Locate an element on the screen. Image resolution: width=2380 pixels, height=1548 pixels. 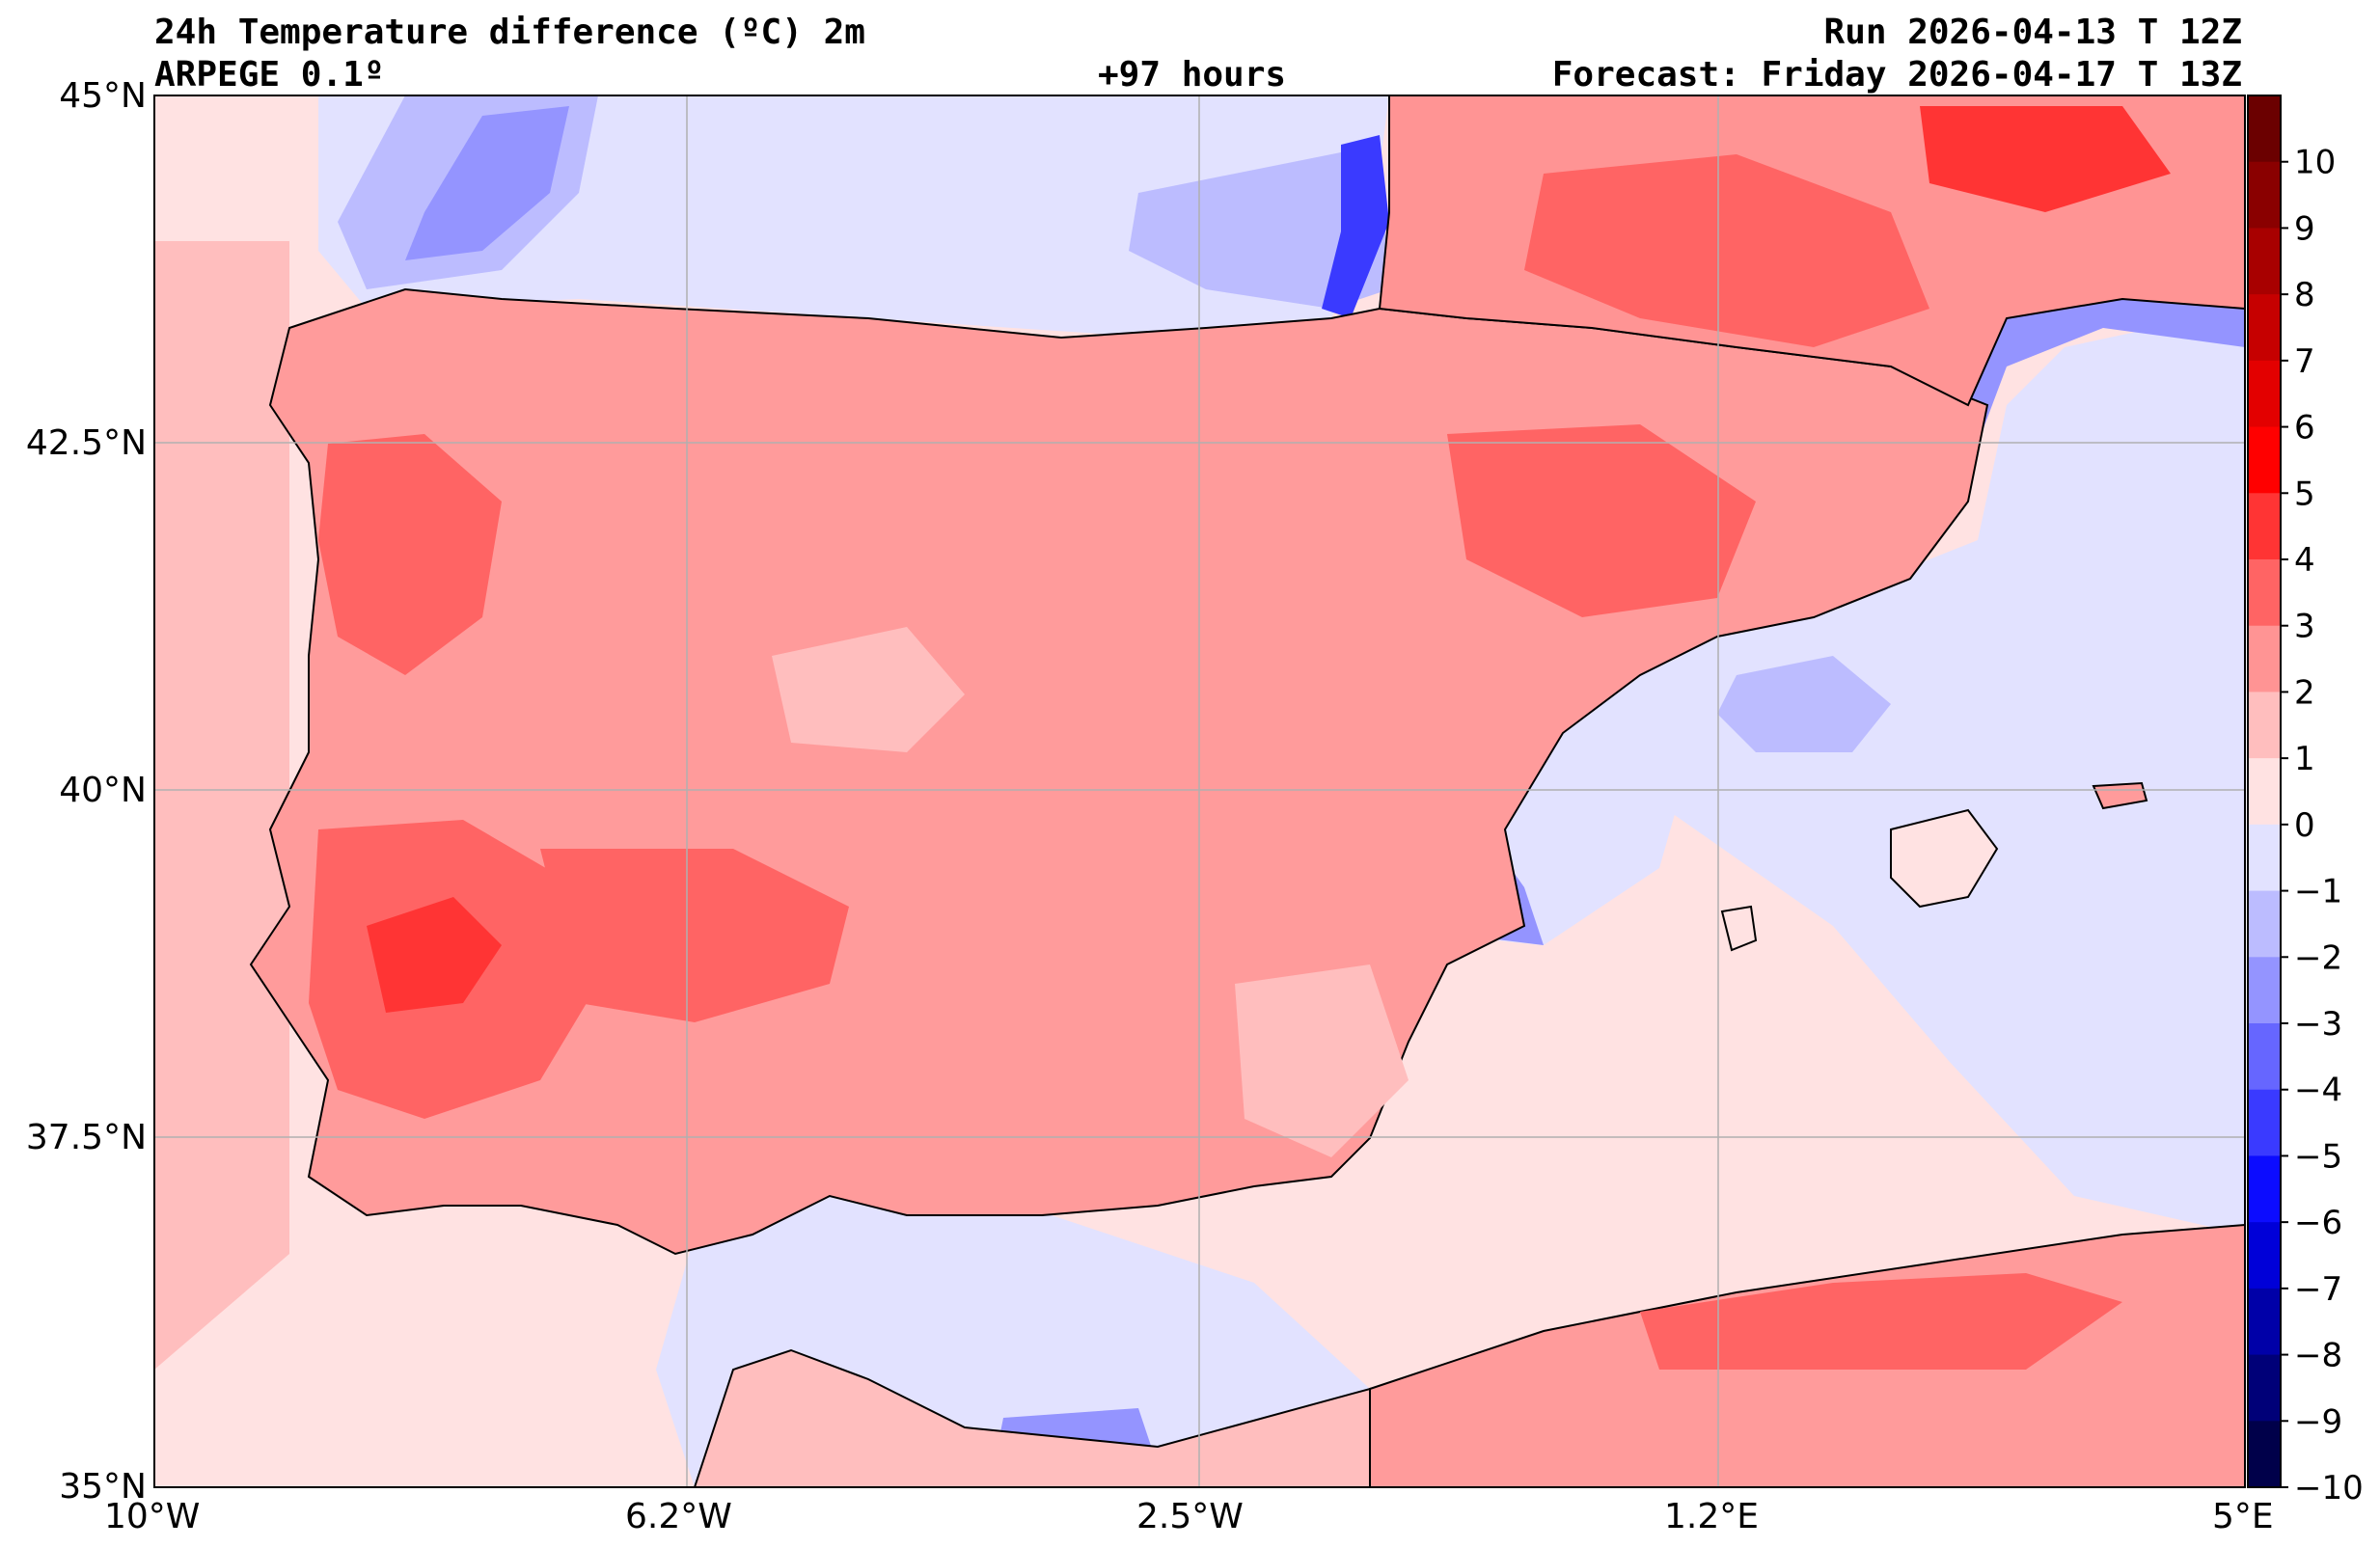
atlantic-warm-band is located at coordinates (221, 806).